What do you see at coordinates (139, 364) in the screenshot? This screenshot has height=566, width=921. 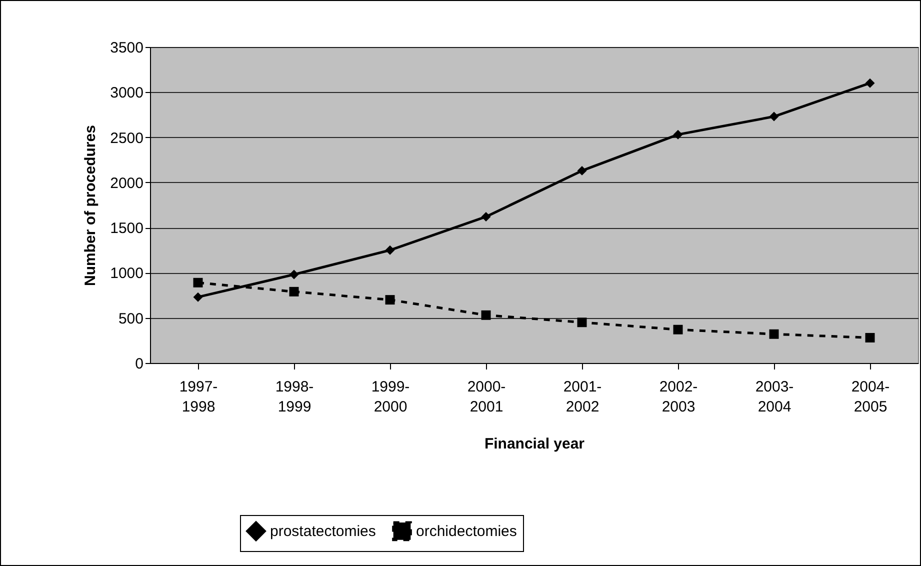 I see `y-tick-label: 0` at bounding box center [139, 364].